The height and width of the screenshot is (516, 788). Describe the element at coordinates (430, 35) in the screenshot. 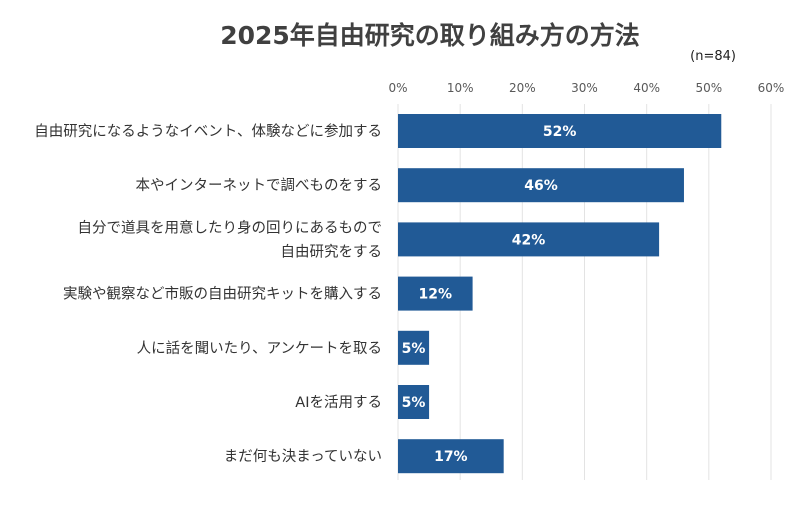

I see `chart-title: 2025年自由研究の取り組み方の方法` at that location.